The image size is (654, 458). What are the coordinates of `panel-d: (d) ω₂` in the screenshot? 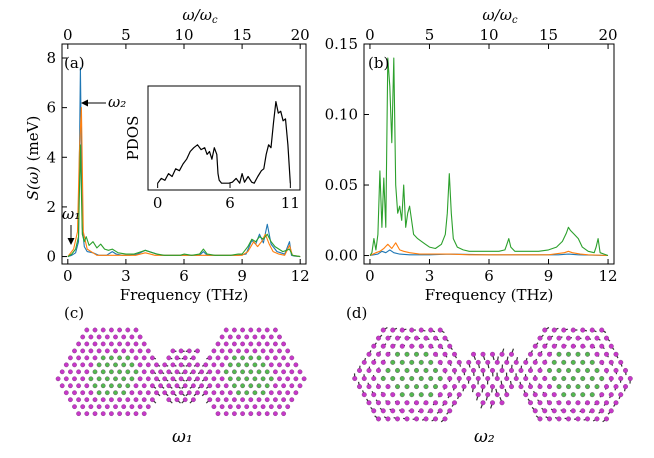 It's located at (489, 375).